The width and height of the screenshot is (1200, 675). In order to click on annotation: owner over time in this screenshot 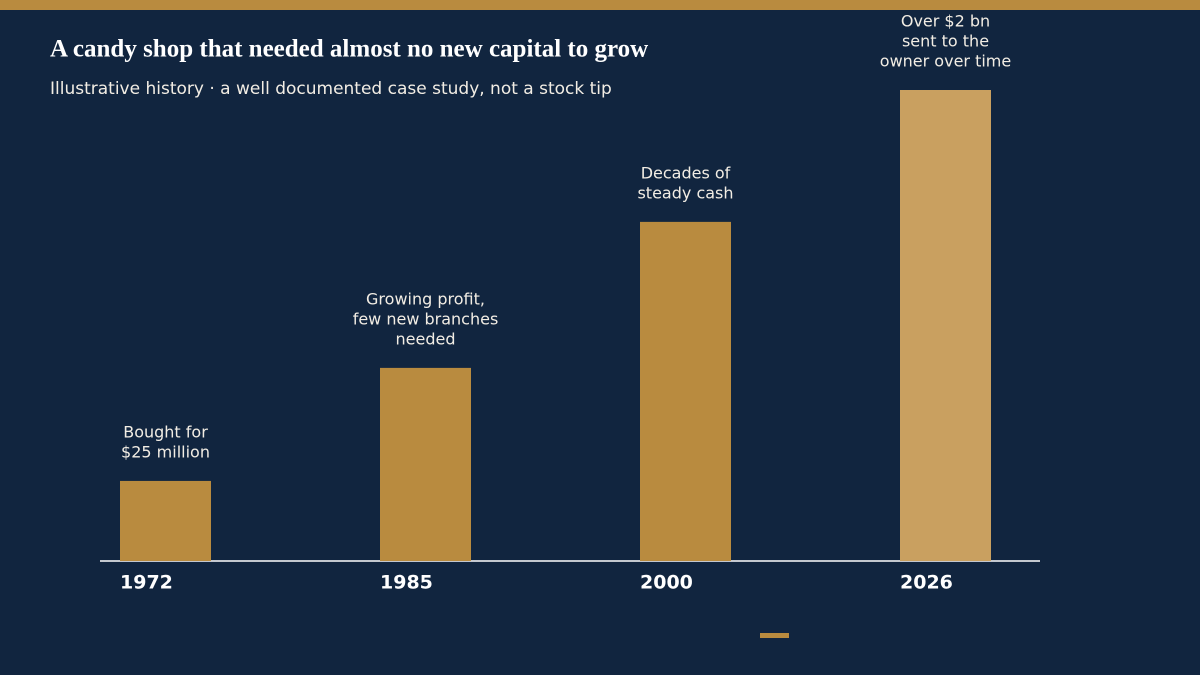, I will do `click(945, 61)`.